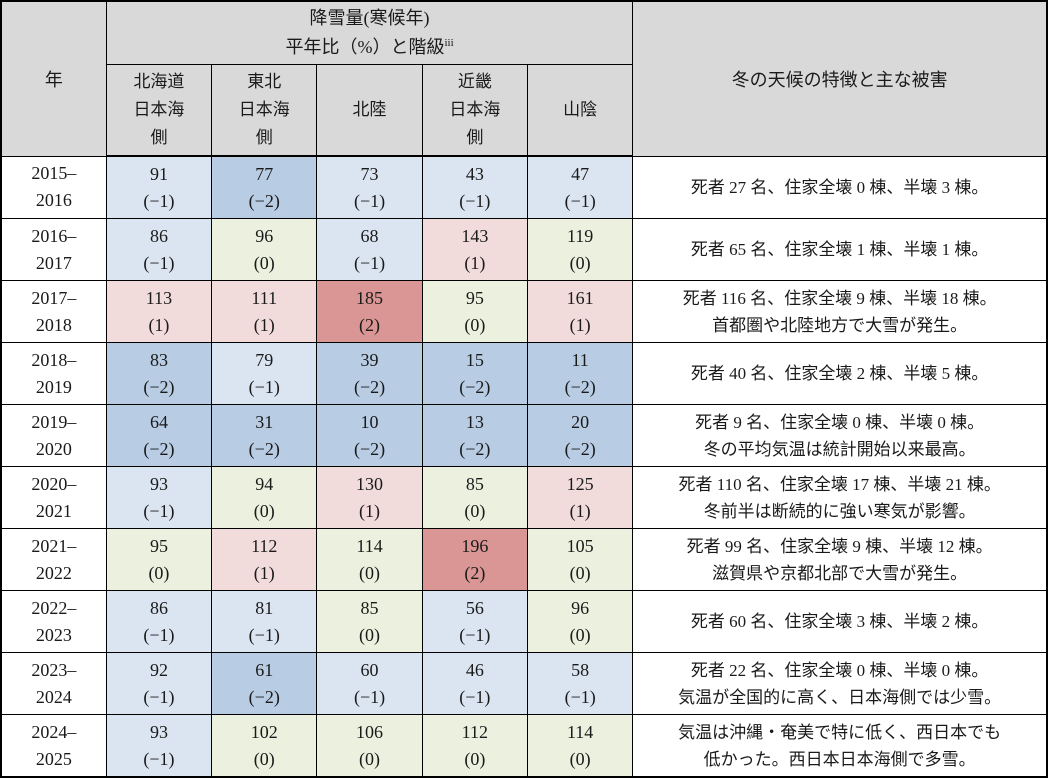  What do you see at coordinates (474, 669) in the screenshot?
I see `snowfall-ratio-value: 46` at bounding box center [474, 669].